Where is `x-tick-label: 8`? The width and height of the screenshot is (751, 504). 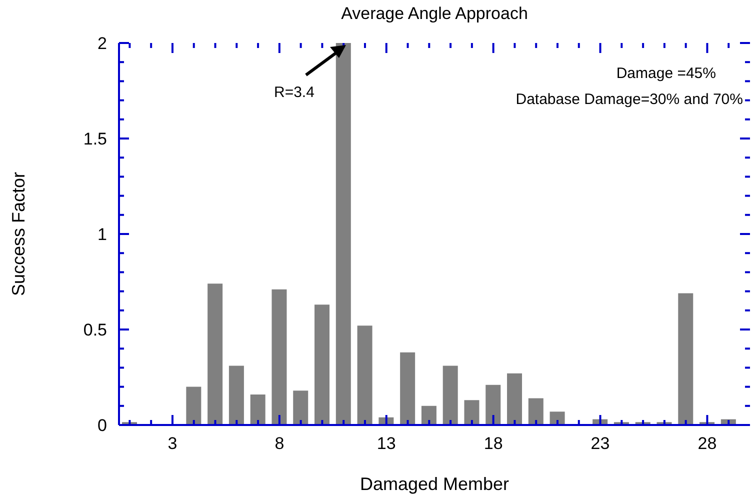
x-tick-label: 8 is located at coordinates (279, 444).